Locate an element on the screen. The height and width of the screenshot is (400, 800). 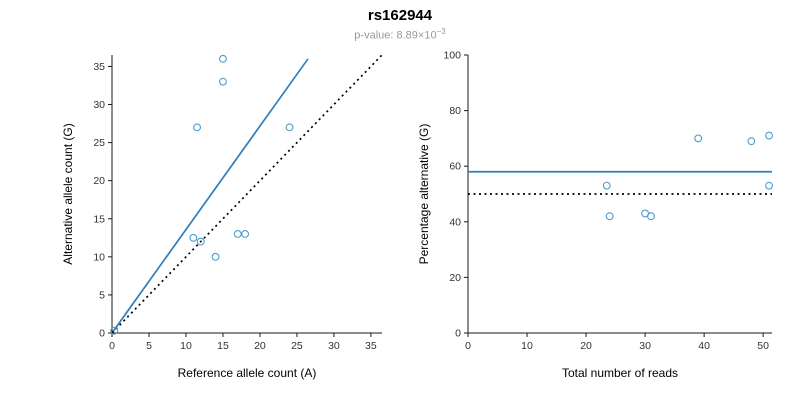
reference-lines is located at coordinates (620, 182).